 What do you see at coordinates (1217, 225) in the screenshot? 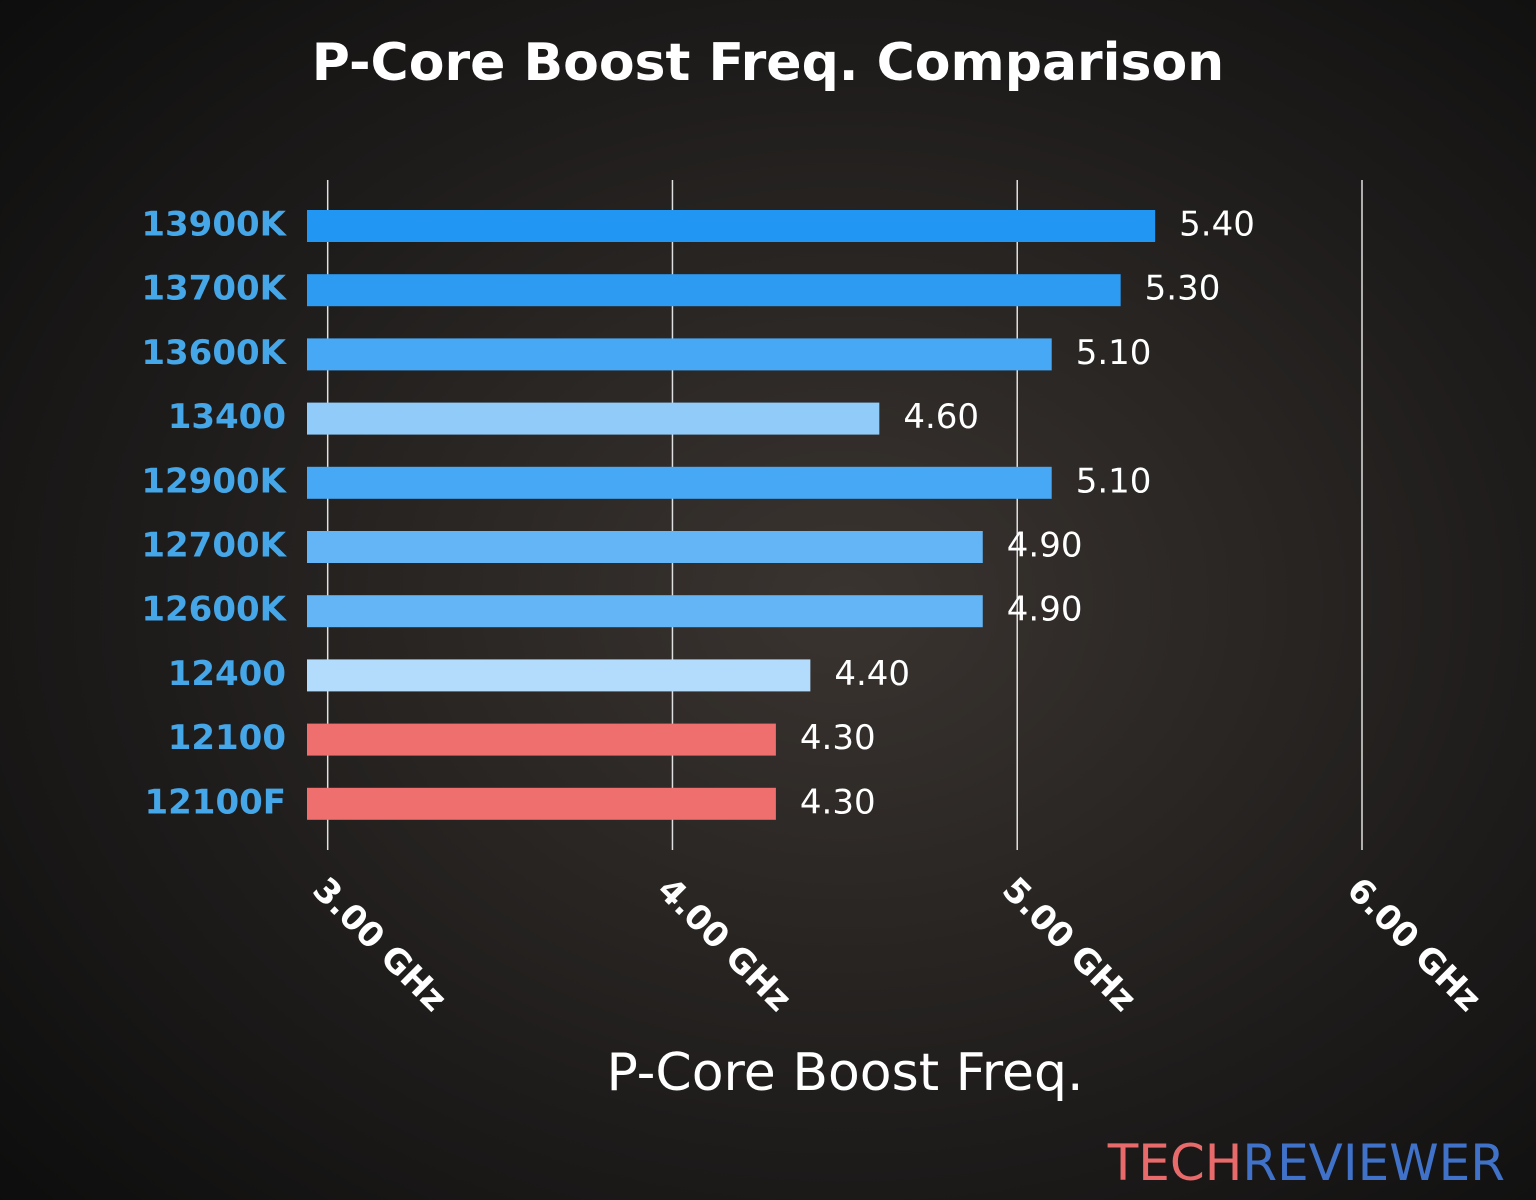
I see `value-label: 5.40` at bounding box center [1217, 225].